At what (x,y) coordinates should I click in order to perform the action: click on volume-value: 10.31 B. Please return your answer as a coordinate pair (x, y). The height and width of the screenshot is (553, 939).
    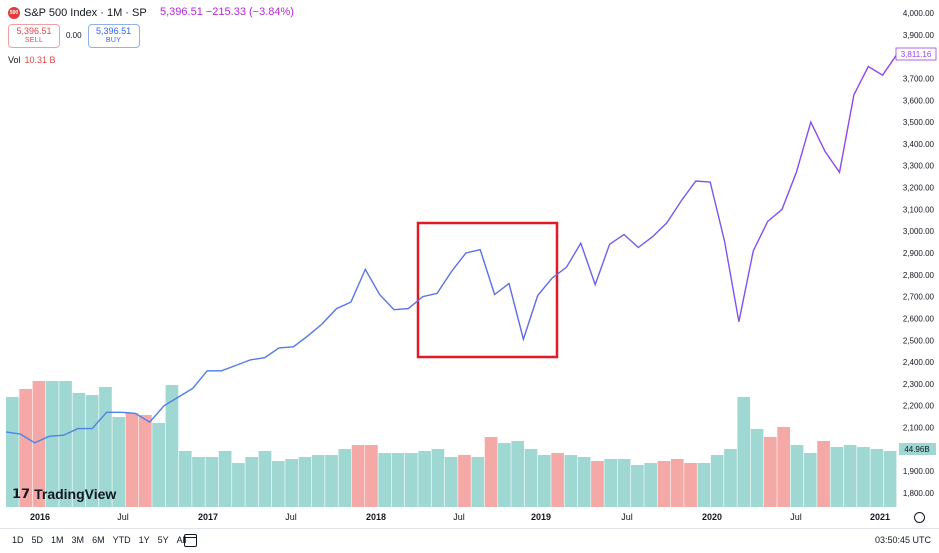
    Looking at the image, I should click on (40, 60).